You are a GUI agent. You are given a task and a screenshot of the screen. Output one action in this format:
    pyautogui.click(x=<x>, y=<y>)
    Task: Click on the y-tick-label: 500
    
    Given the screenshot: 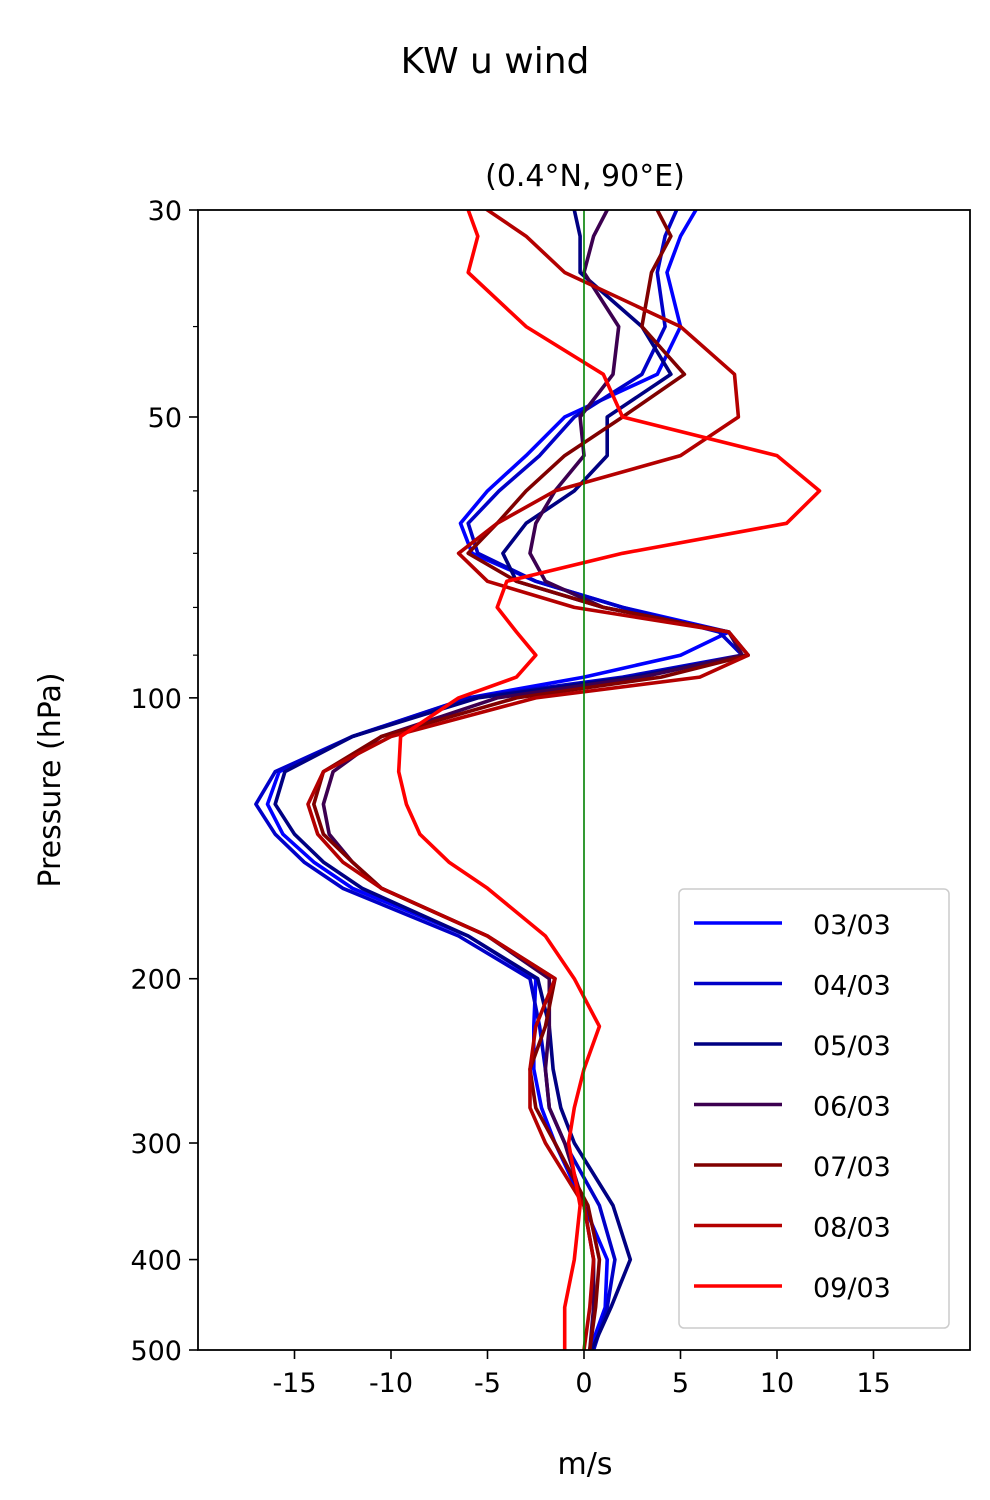 What is the action you would take?
    pyautogui.click(x=156, y=1351)
    